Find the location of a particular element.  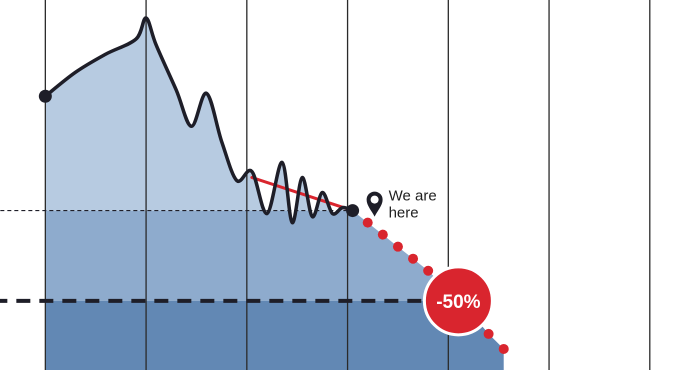

badge-label: -50% is located at coordinates (458, 302).